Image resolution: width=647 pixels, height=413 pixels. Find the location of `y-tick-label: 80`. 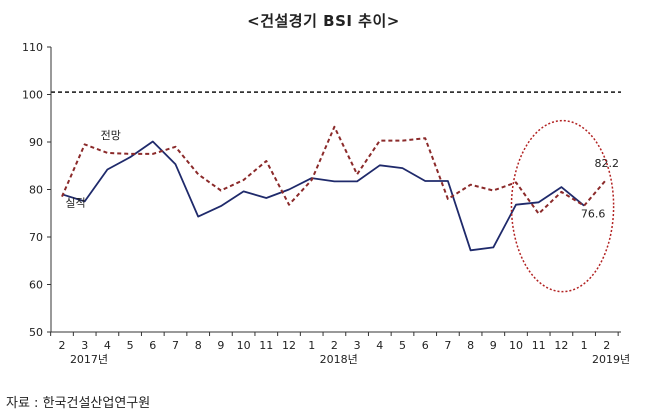

y-tick-label: 80 is located at coordinates (36, 190).